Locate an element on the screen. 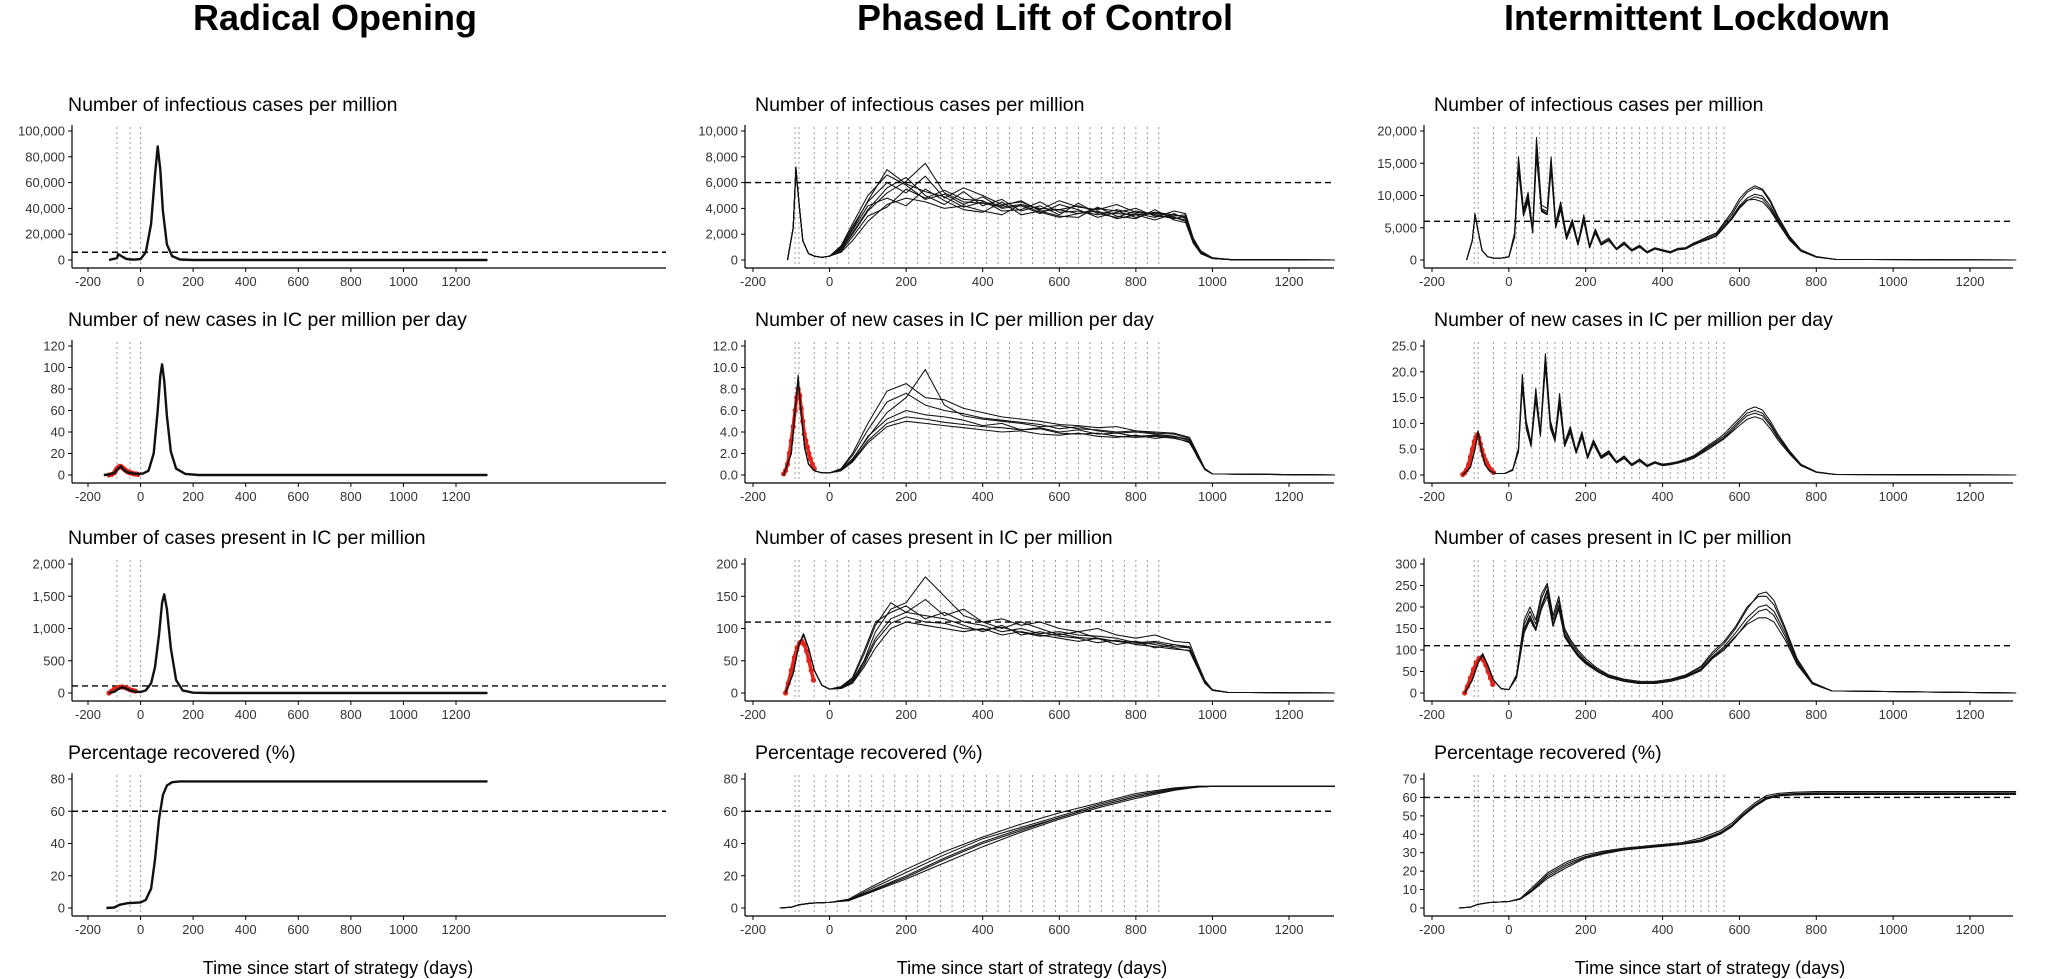  panel-3-1-y-tick-label: 20,000 is located at coordinates (1397, 131).